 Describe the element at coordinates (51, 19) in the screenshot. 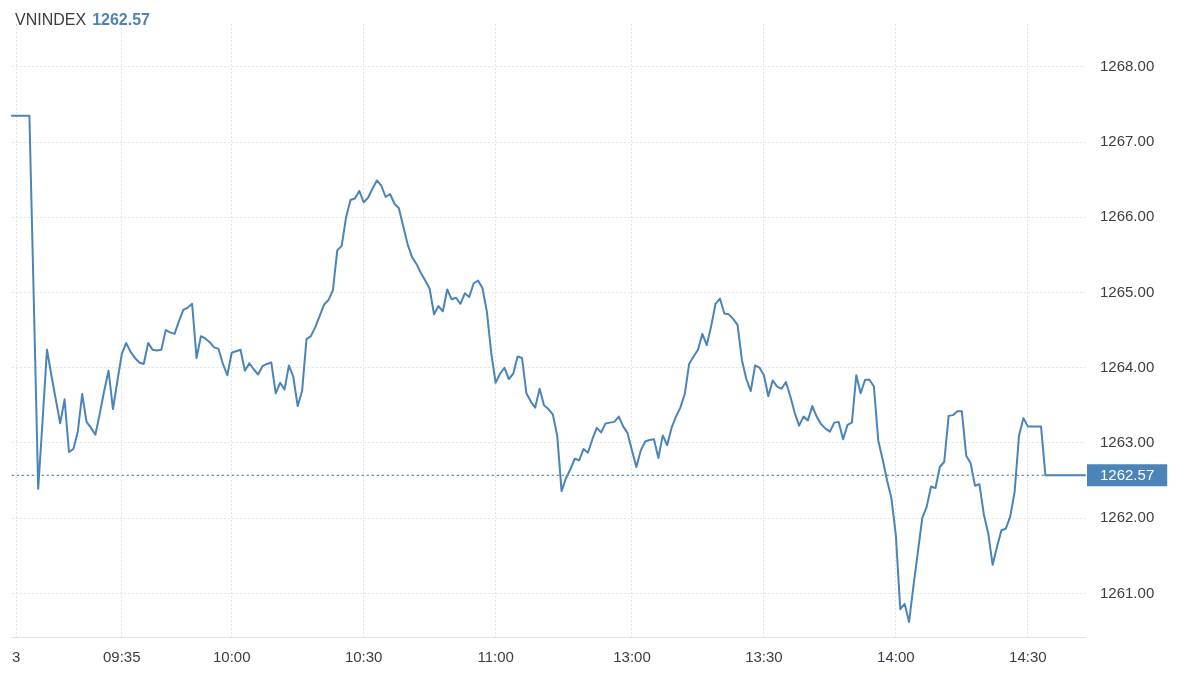

I see `chart-title: VNINDEX` at that location.